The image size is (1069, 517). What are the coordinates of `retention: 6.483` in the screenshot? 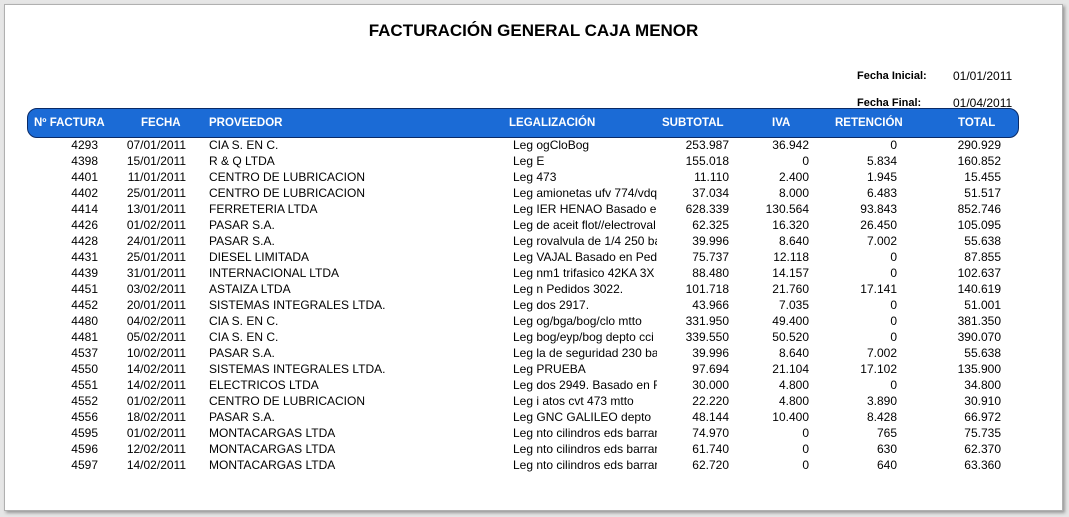 It's located at (881, 193).